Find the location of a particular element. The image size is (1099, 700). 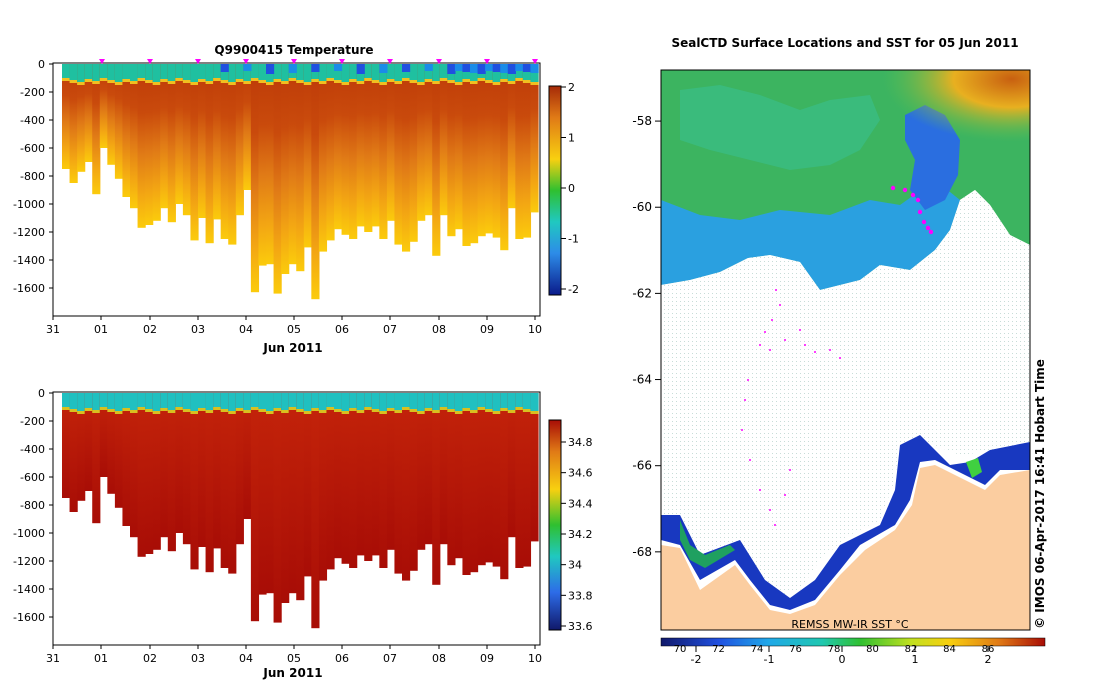

salinity-profiles is located at coordinates (300, 511).